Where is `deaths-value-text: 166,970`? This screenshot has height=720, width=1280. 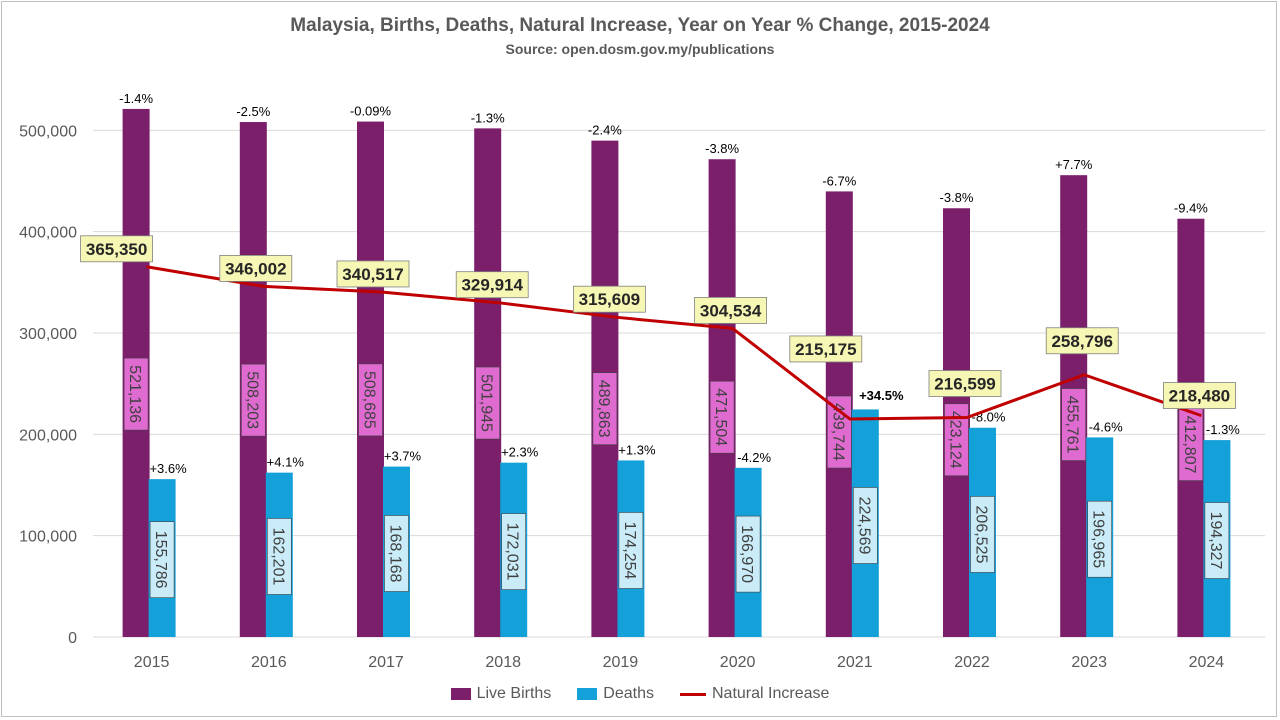
deaths-value-text: 166,970 is located at coordinates (746, 554).